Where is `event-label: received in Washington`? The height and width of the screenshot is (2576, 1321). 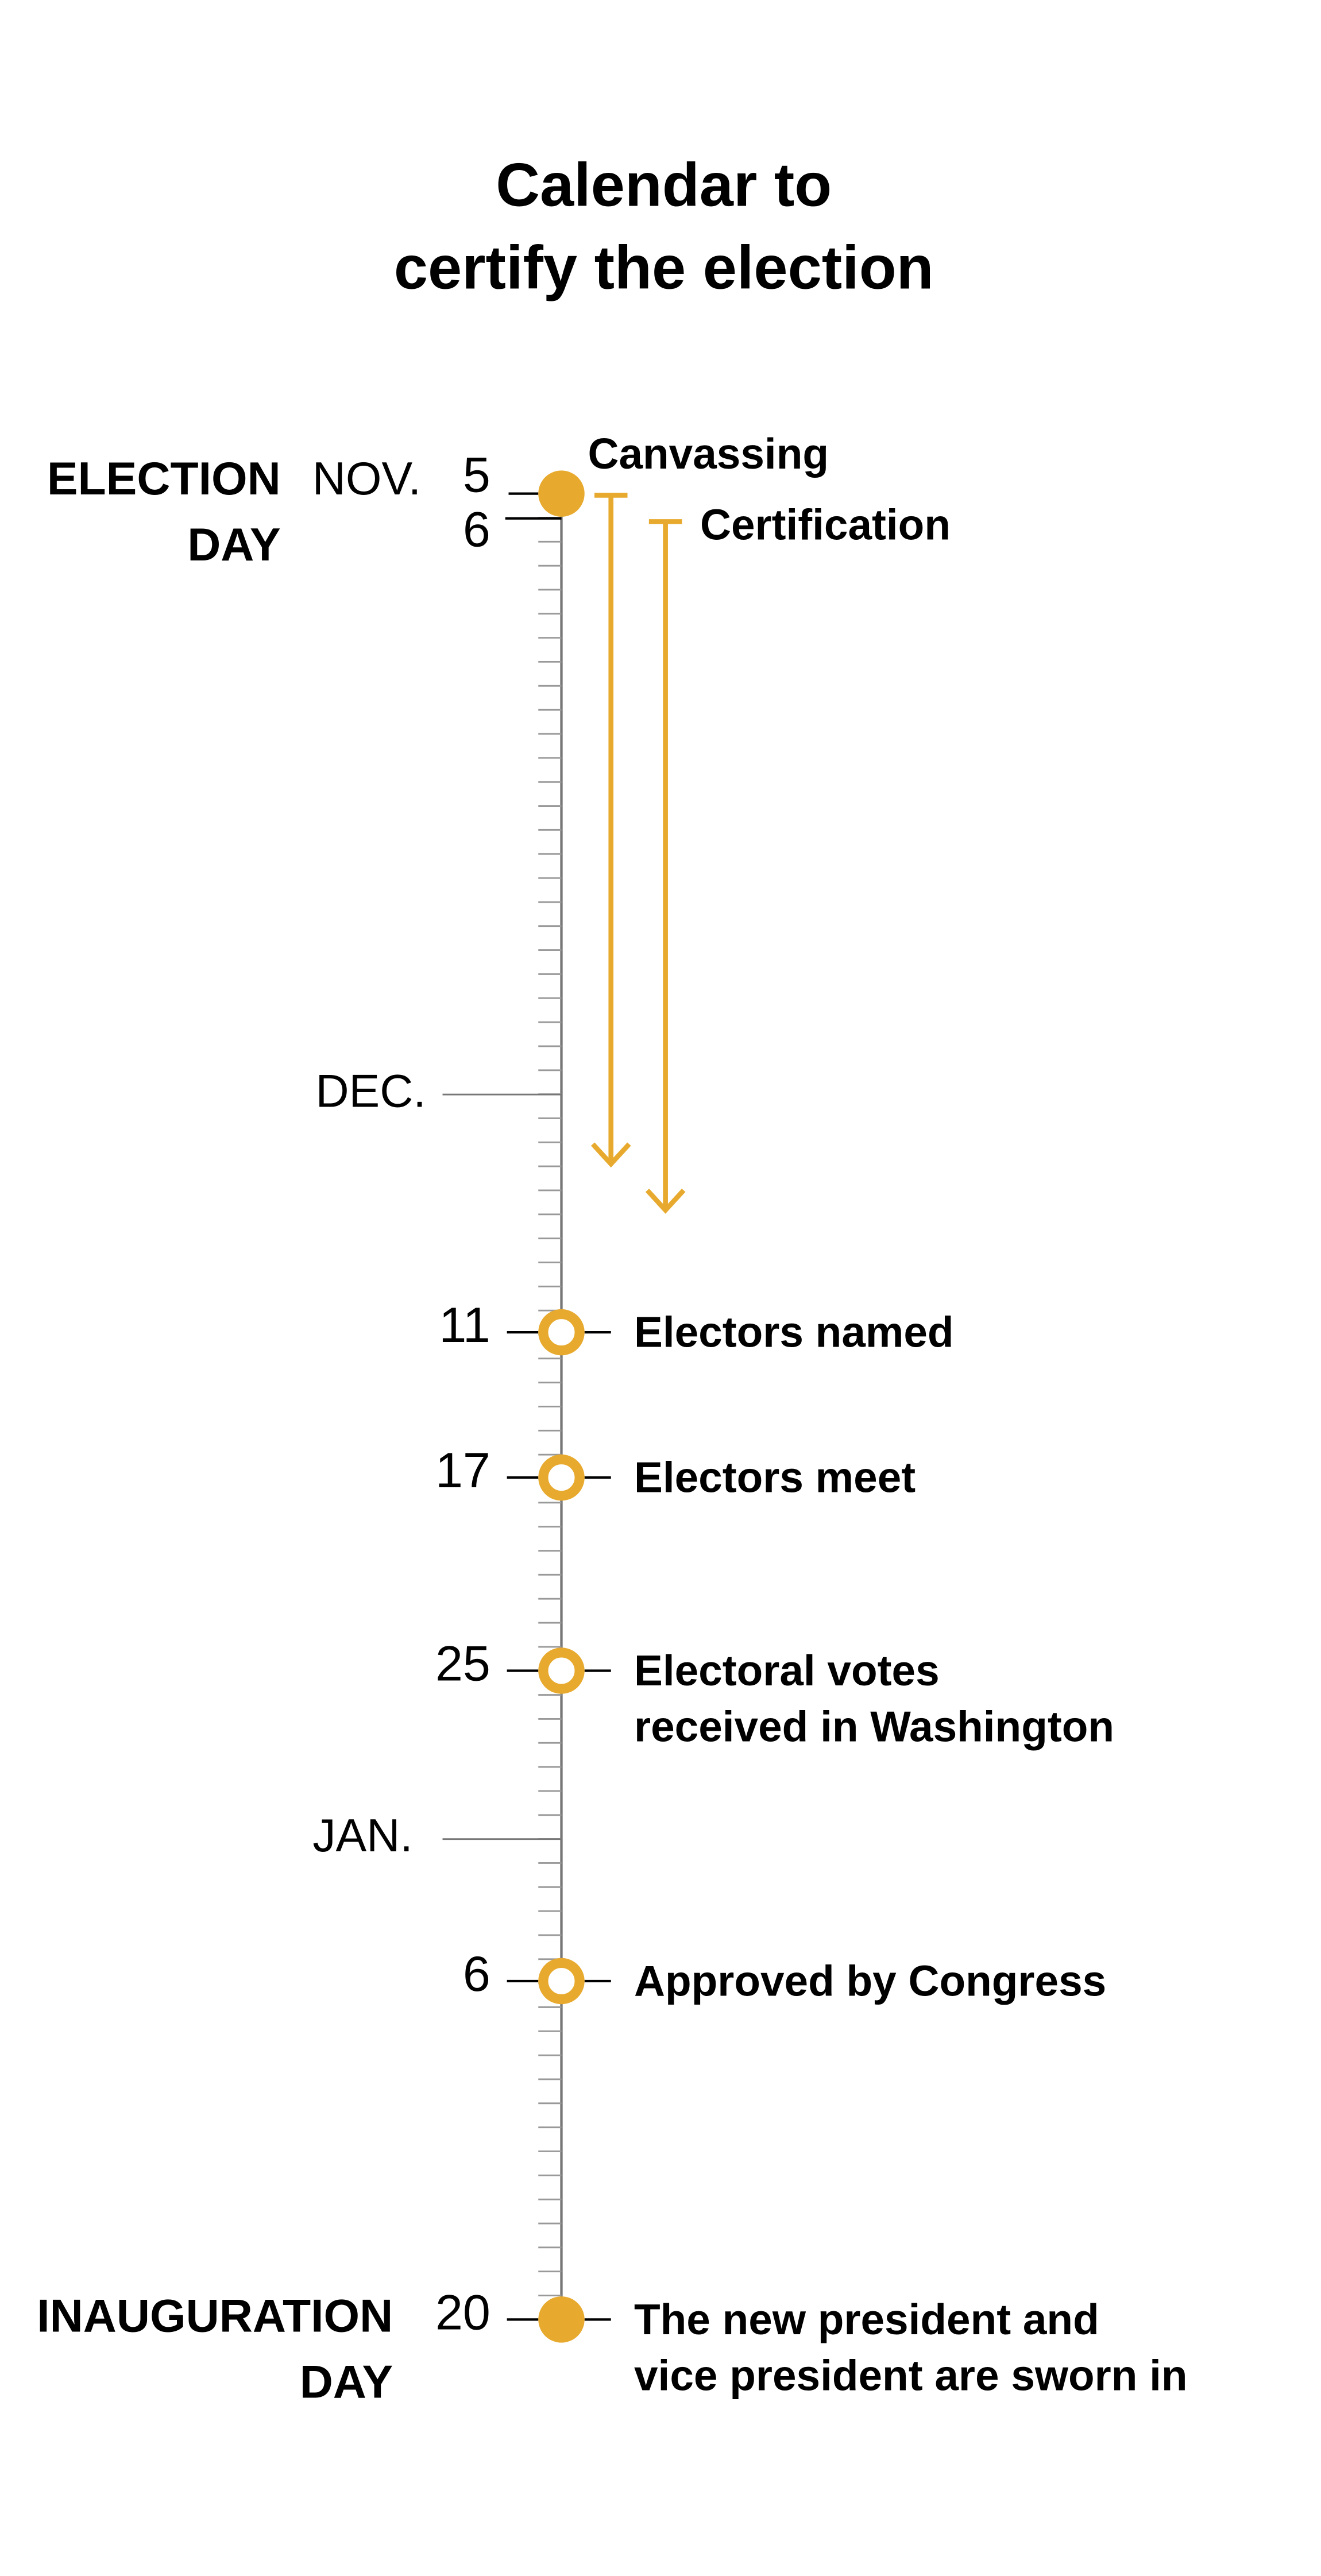 event-label: received in Washington is located at coordinates (874, 1727).